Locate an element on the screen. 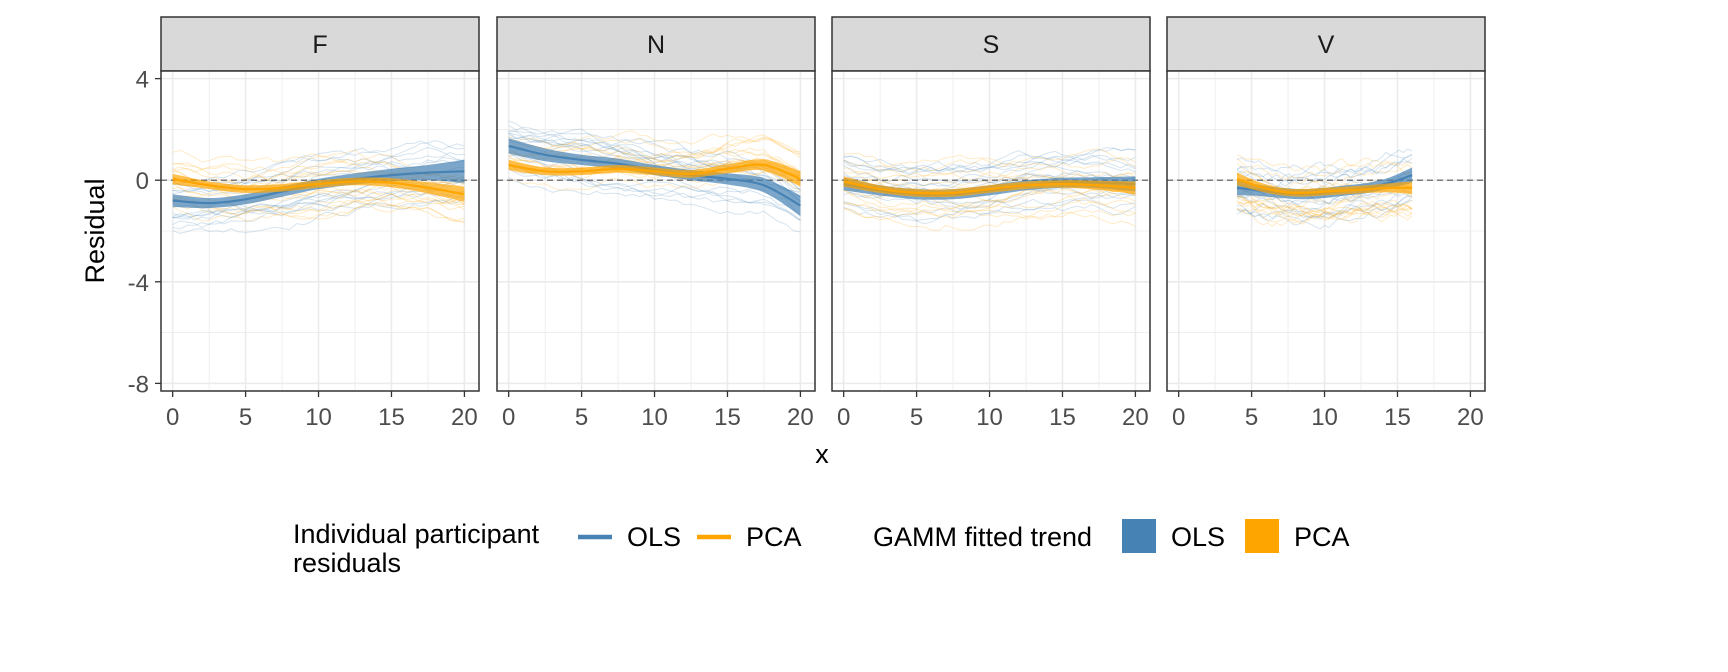 This screenshot has width=1728, height=672. y-tick-label: -4 is located at coordinates (138, 283).